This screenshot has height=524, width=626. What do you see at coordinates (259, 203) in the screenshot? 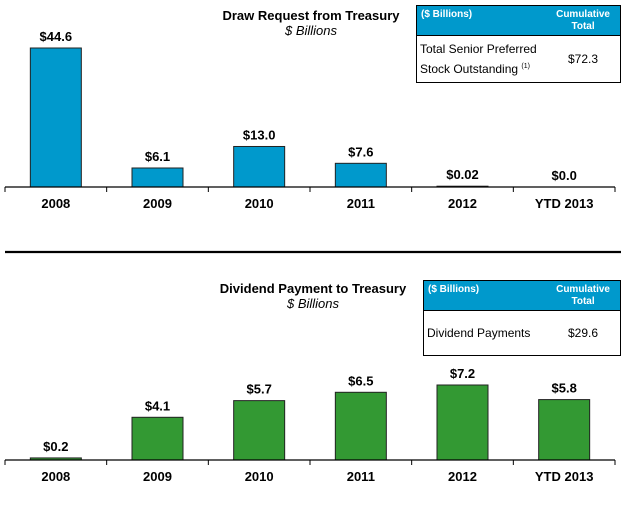
I see `draw-category-label: 2010` at bounding box center [259, 203].